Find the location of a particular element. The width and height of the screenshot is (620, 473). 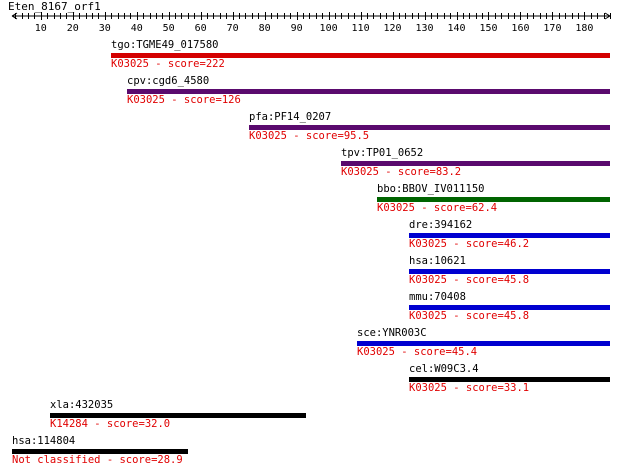

hit-row: pfa:PF14_0207 K03025 - score=95.5 is located at coordinates (429, 127).